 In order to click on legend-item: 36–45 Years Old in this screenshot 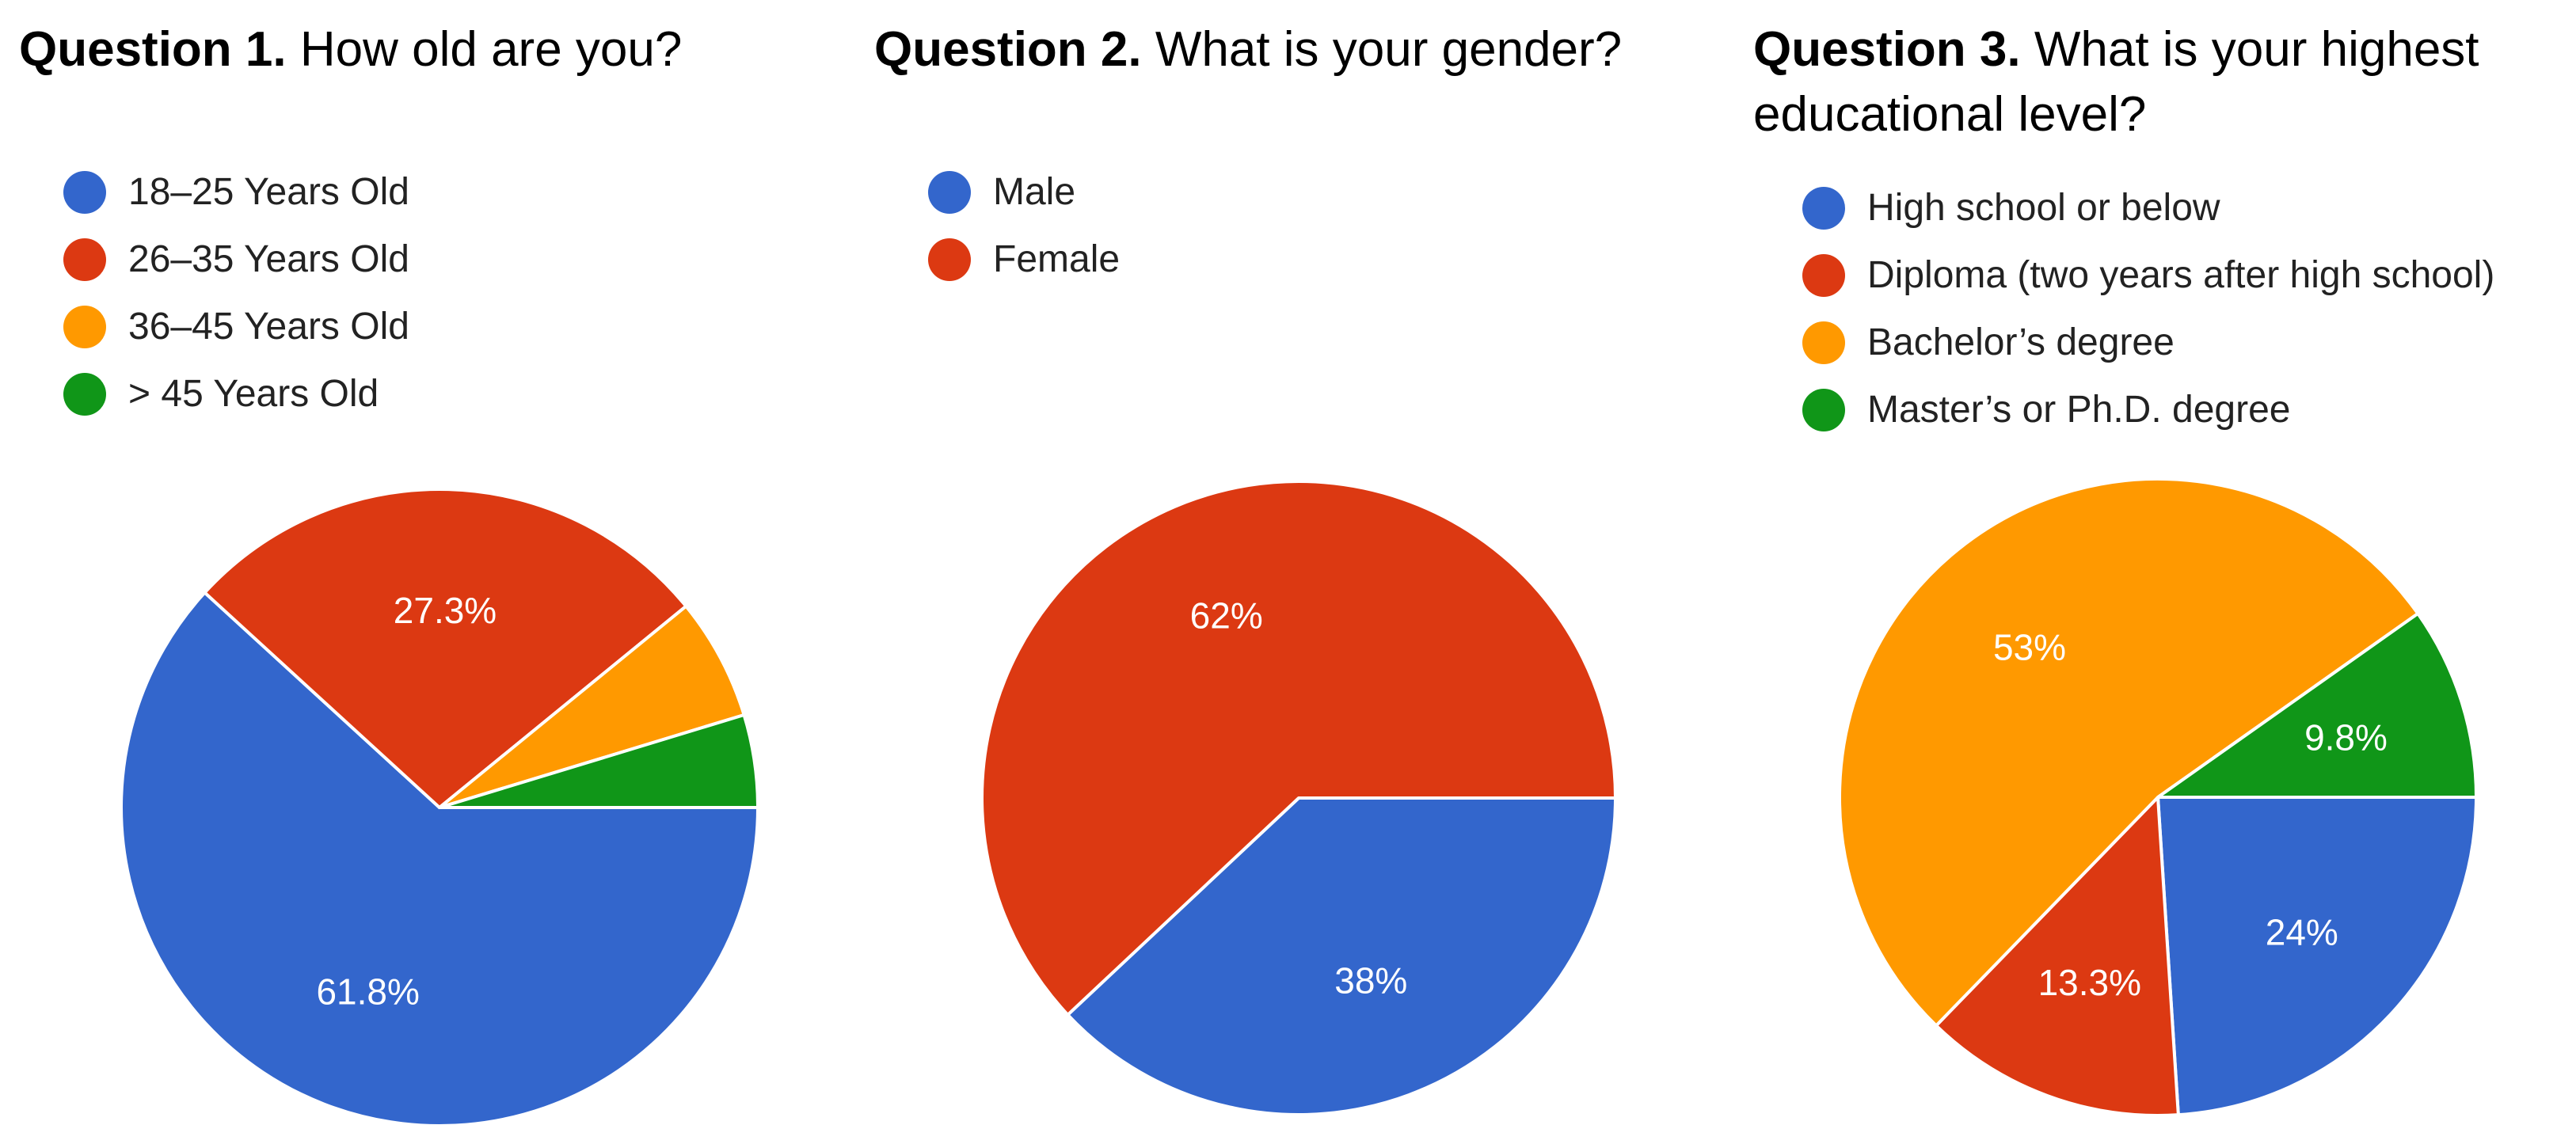, I will do `click(236, 326)`.